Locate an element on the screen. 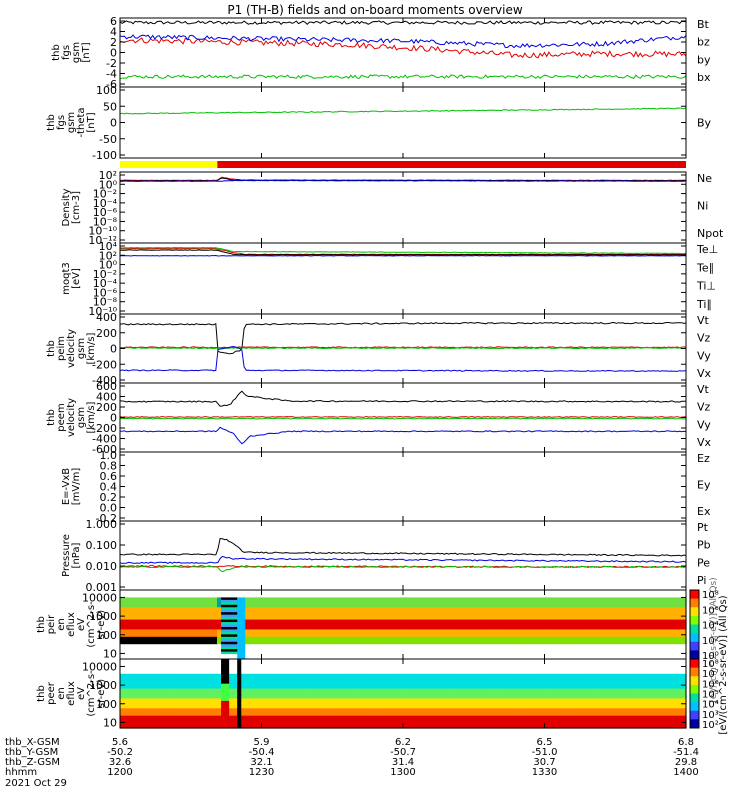  series-line-Pi is located at coordinates (403, 559).